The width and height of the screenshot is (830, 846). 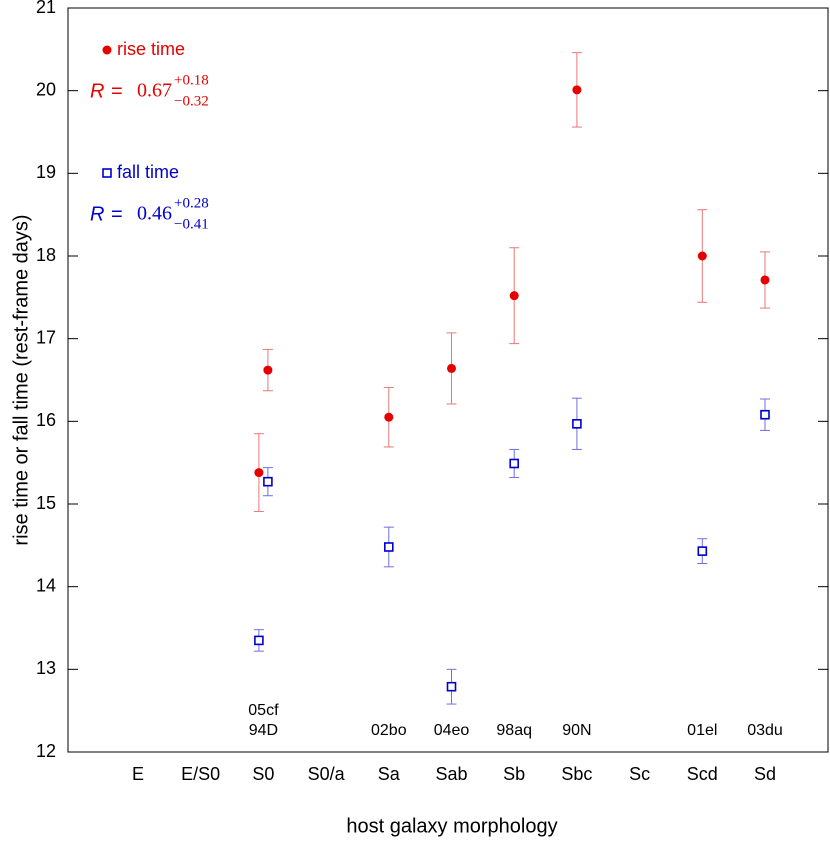 What do you see at coordinates (702, 730) in the screenshot?
I see `sn-label: 01el` at bounding box center [702, 730].